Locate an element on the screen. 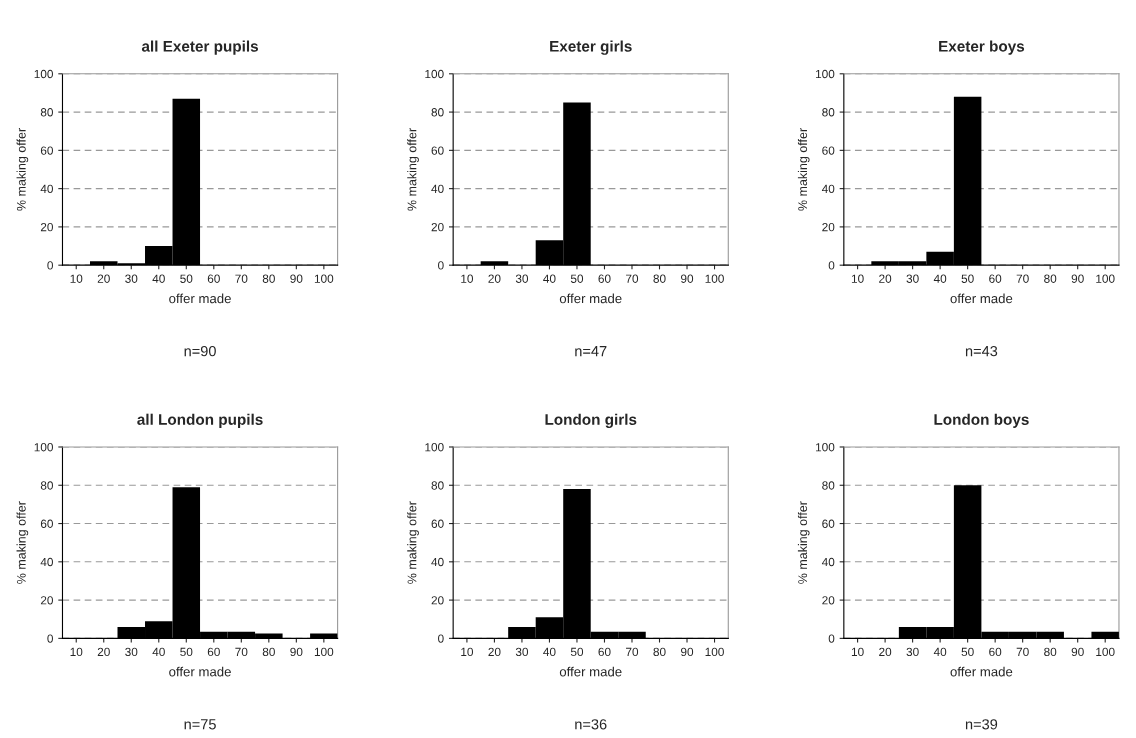 Image resolution: width=1136 pixels, height=738 pixels. text: n=90 is located at coordinates (200, 351).